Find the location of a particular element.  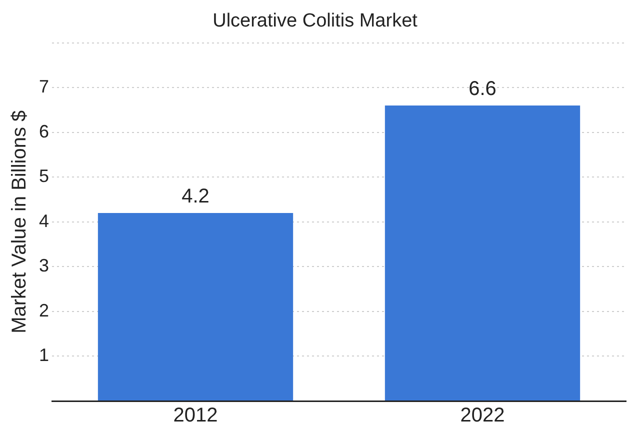

chart-title: Ulcerative Colitis Market is located at coordinates (315, 21).